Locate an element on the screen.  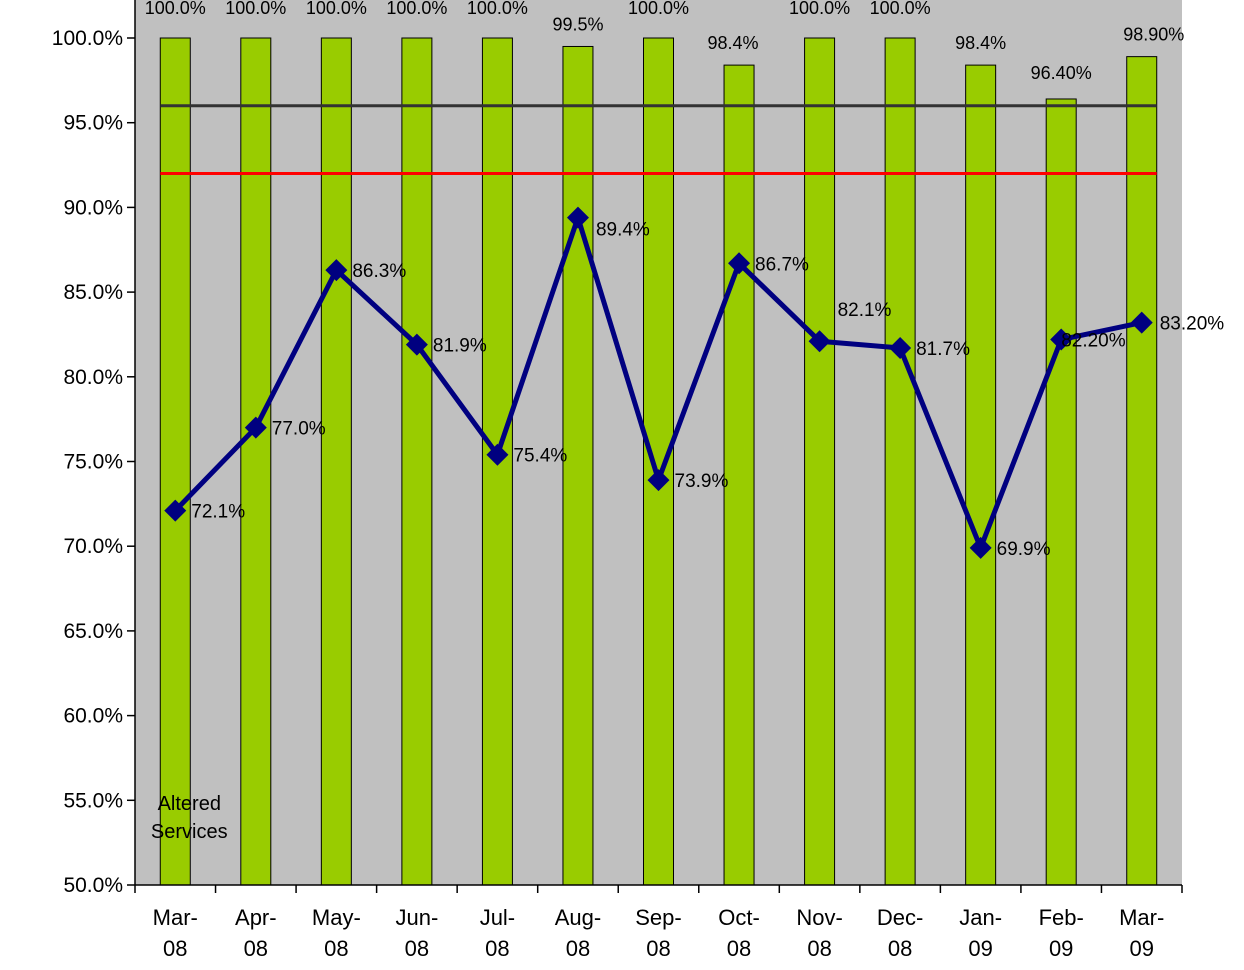
y-tick-label: 60.0% is located at coordinates (93, 716).